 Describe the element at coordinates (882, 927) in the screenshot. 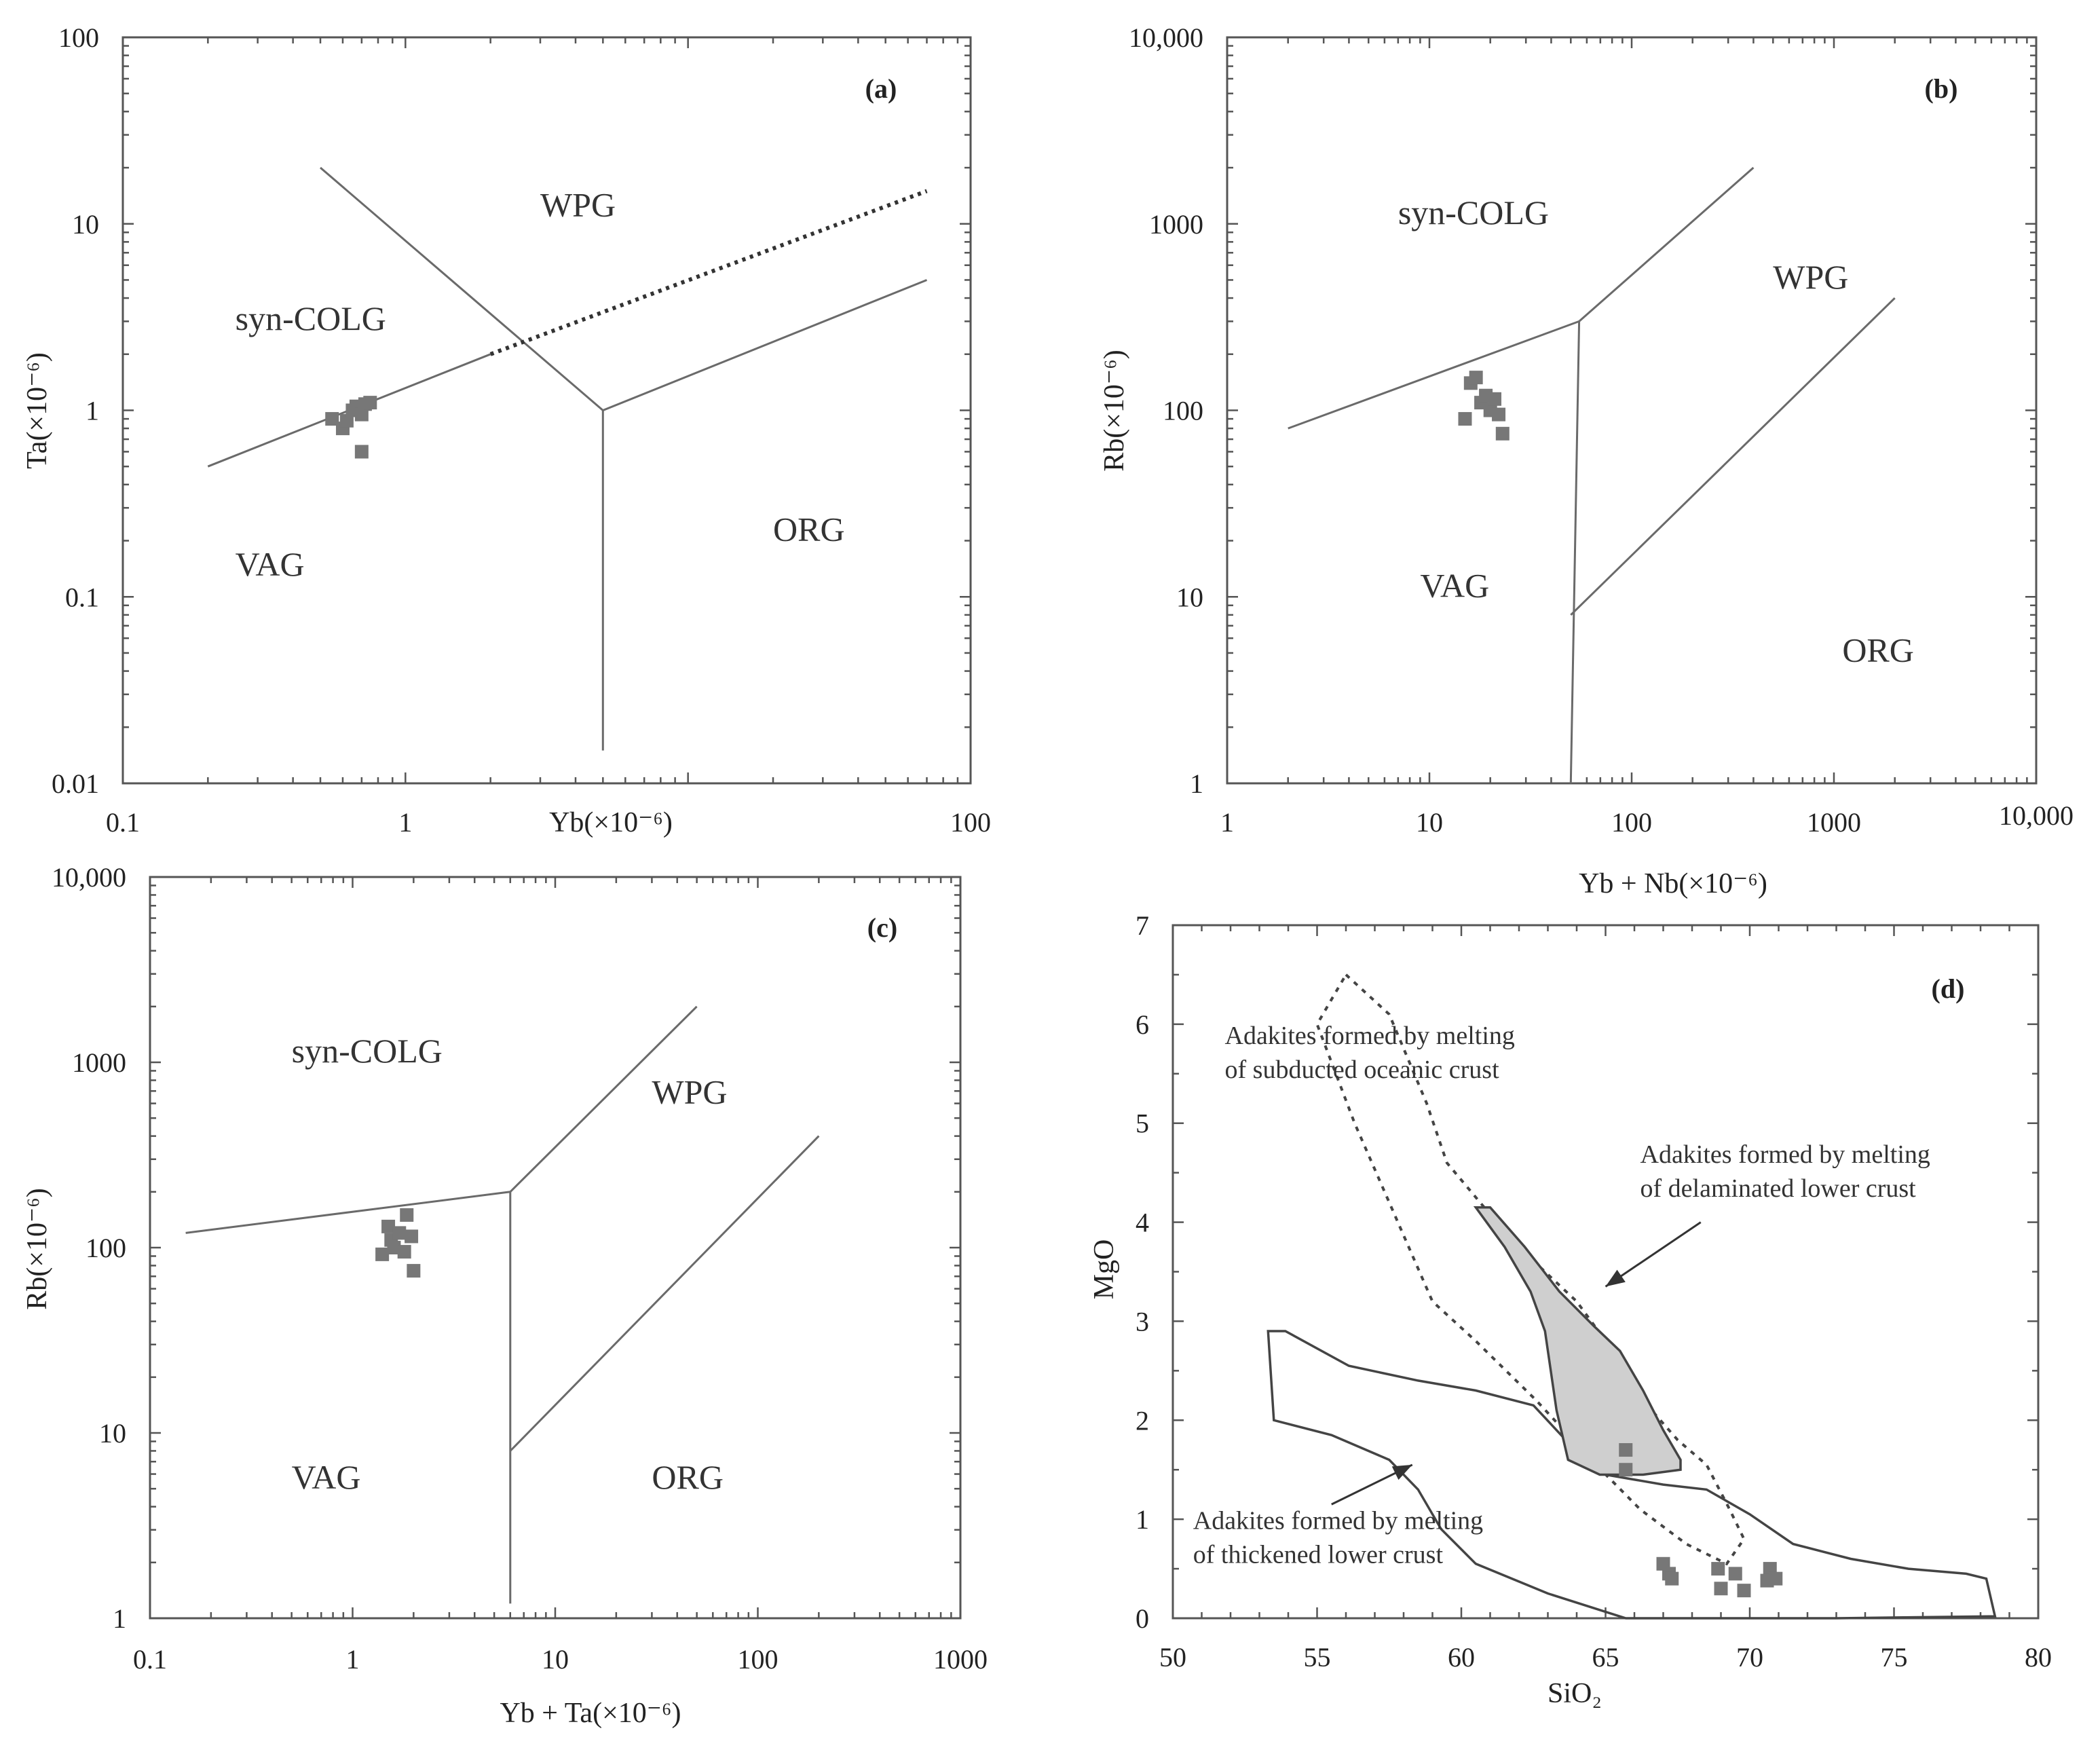

I see `panel-label: (c)` at that location.